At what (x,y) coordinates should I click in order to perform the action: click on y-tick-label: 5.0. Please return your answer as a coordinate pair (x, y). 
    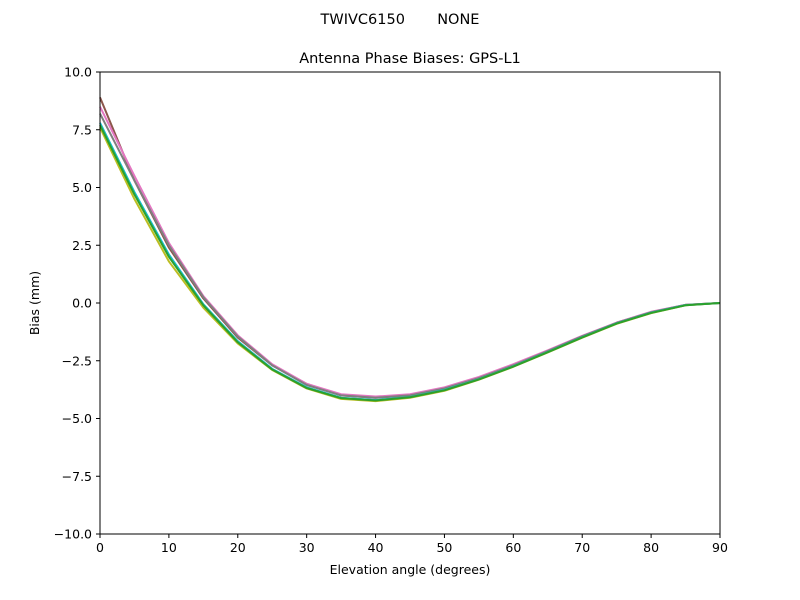
    Looking at the image, I should click on (82, 187).